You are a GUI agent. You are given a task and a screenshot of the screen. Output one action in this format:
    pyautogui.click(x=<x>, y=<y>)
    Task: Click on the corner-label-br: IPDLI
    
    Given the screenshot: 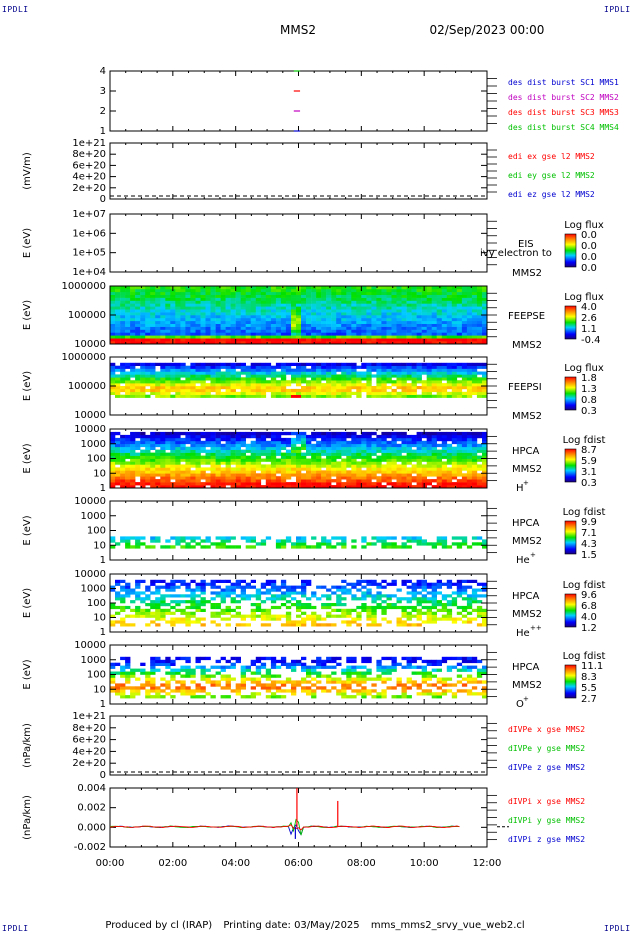 What is the action you would take?
    pyautogui.click(x=617, y=928)
    